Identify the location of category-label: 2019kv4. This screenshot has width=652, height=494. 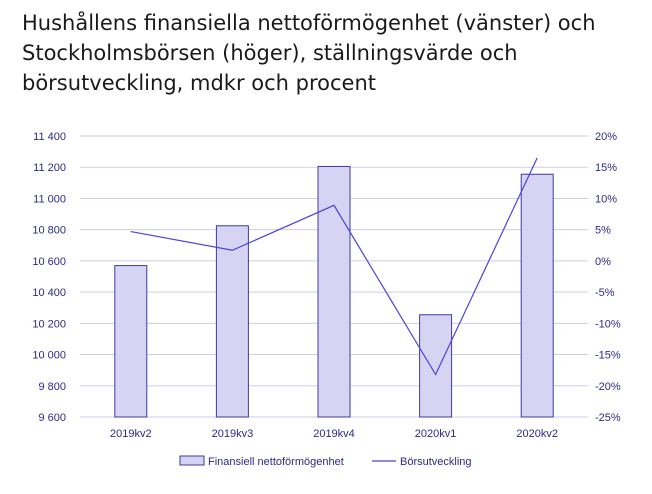
(334, 434).